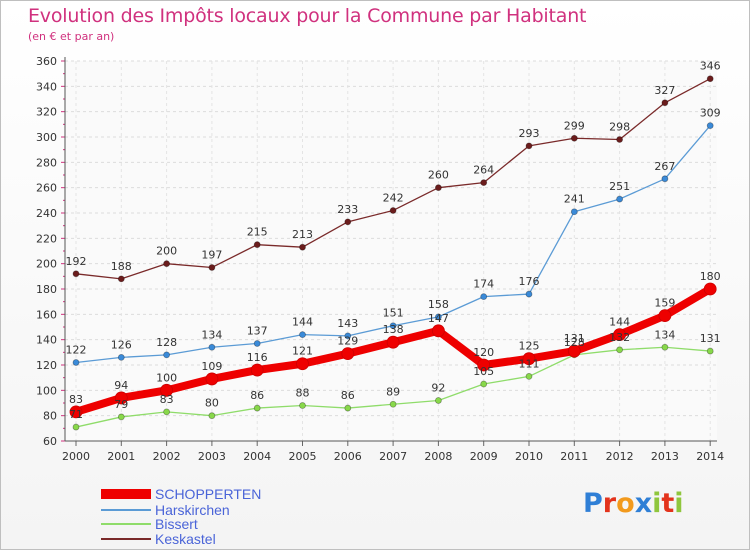 This screenshot has width=750, height=550. I want to click on x-tick-label: 2004, so click(257, 456).